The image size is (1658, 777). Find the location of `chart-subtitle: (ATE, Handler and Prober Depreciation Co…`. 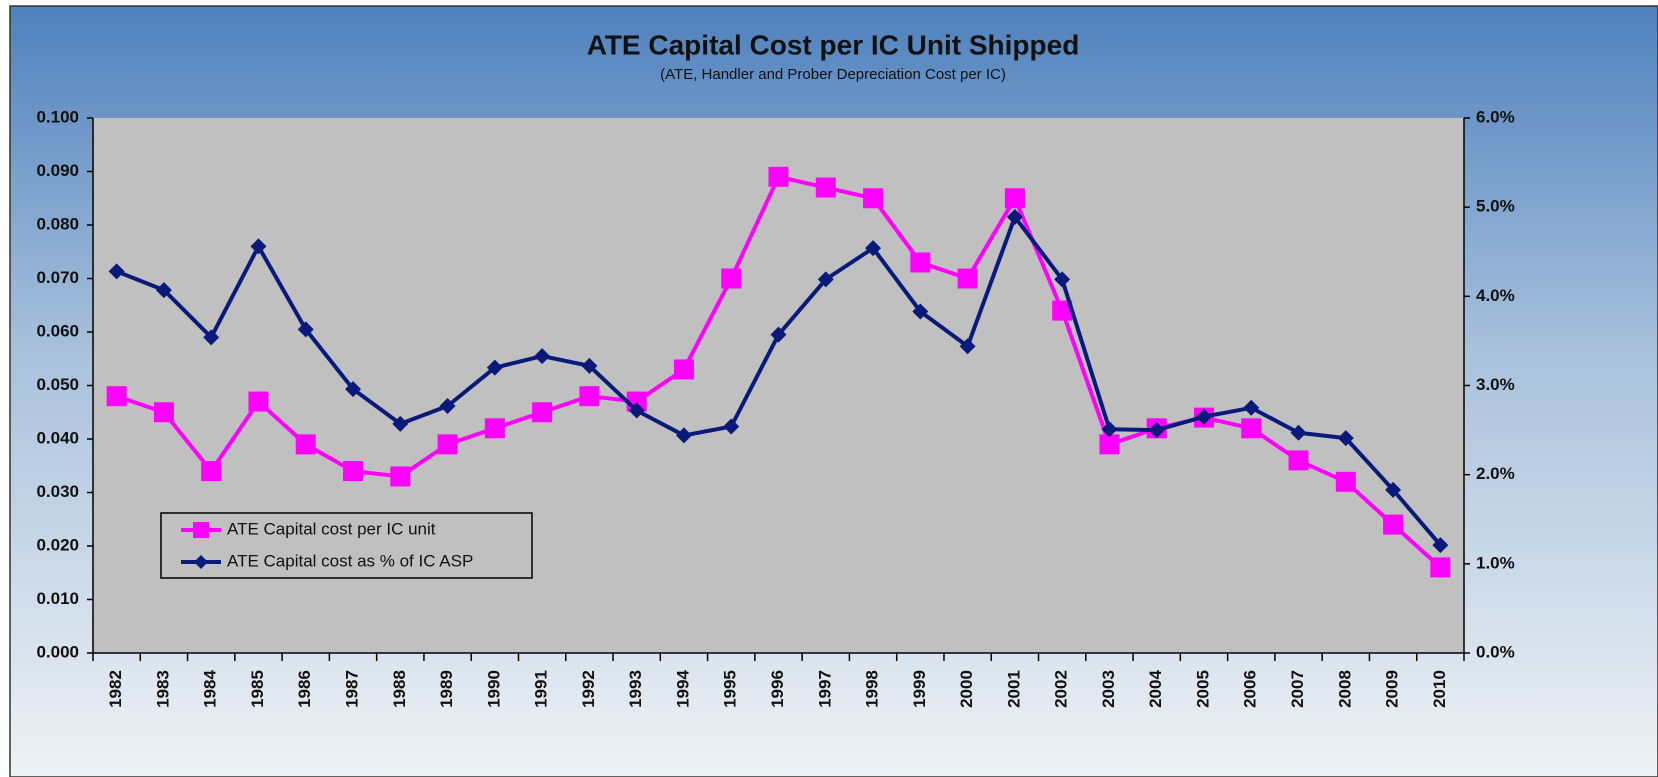

chart-subtitle: (ATE, Handler and Prober Depreciation Co… is located at coordinates (833, 74).